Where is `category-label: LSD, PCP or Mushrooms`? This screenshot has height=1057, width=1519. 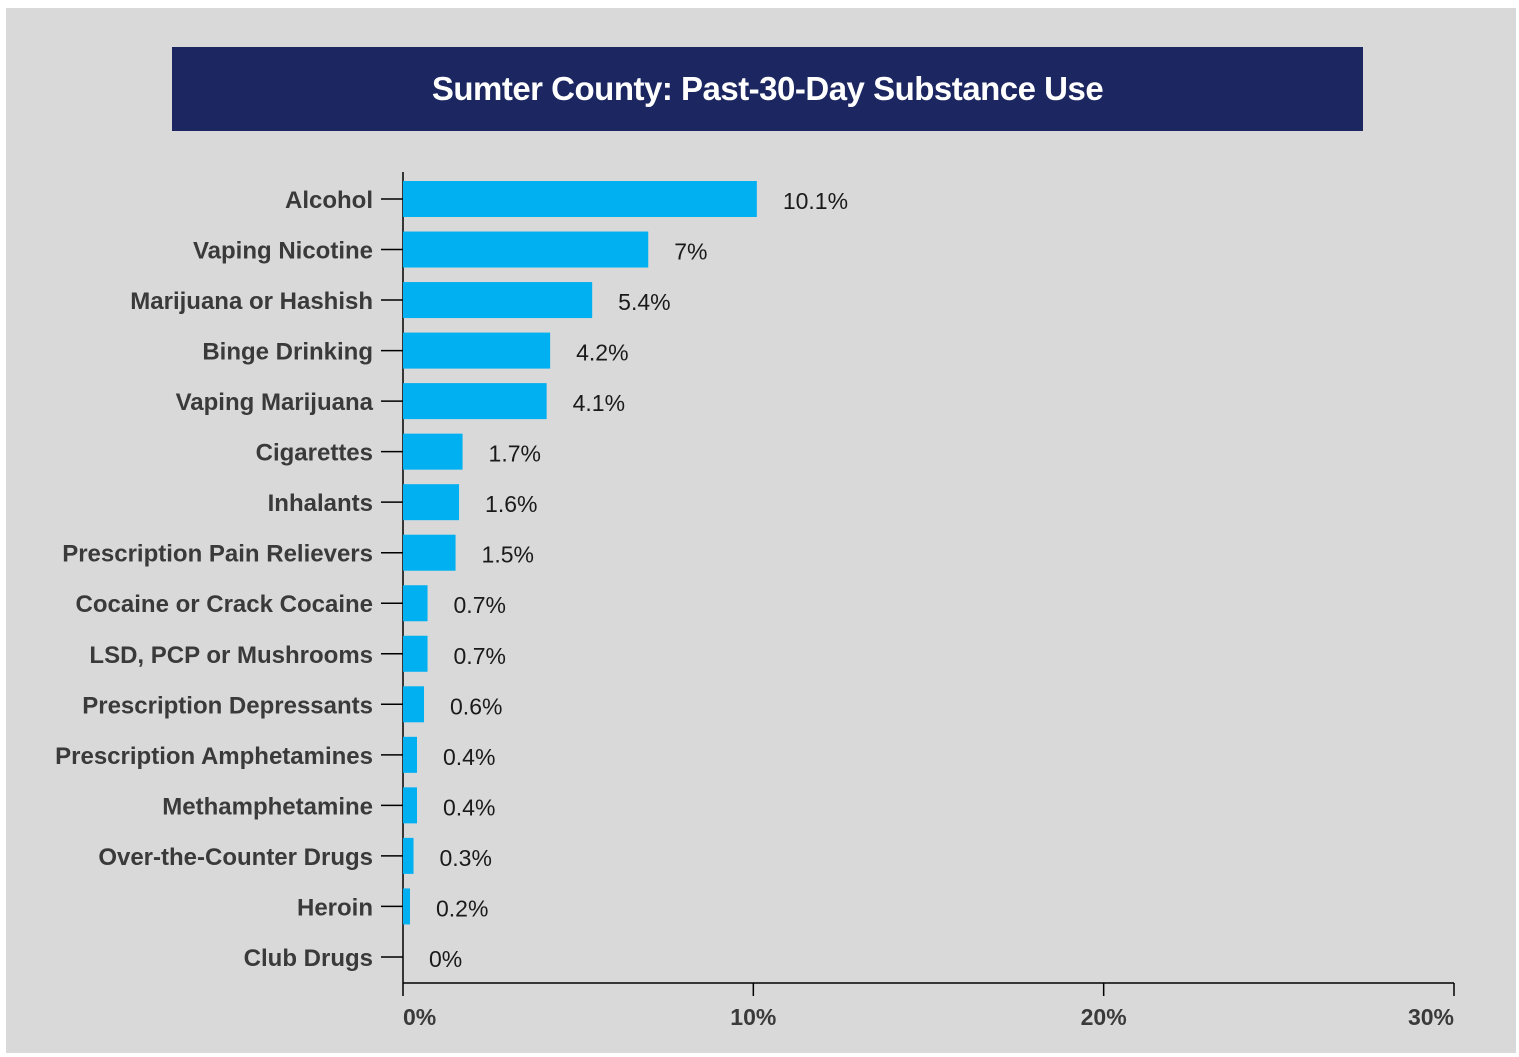 category-label: LSD, PCP or Mushrooms is located at coordinates (231, 655).